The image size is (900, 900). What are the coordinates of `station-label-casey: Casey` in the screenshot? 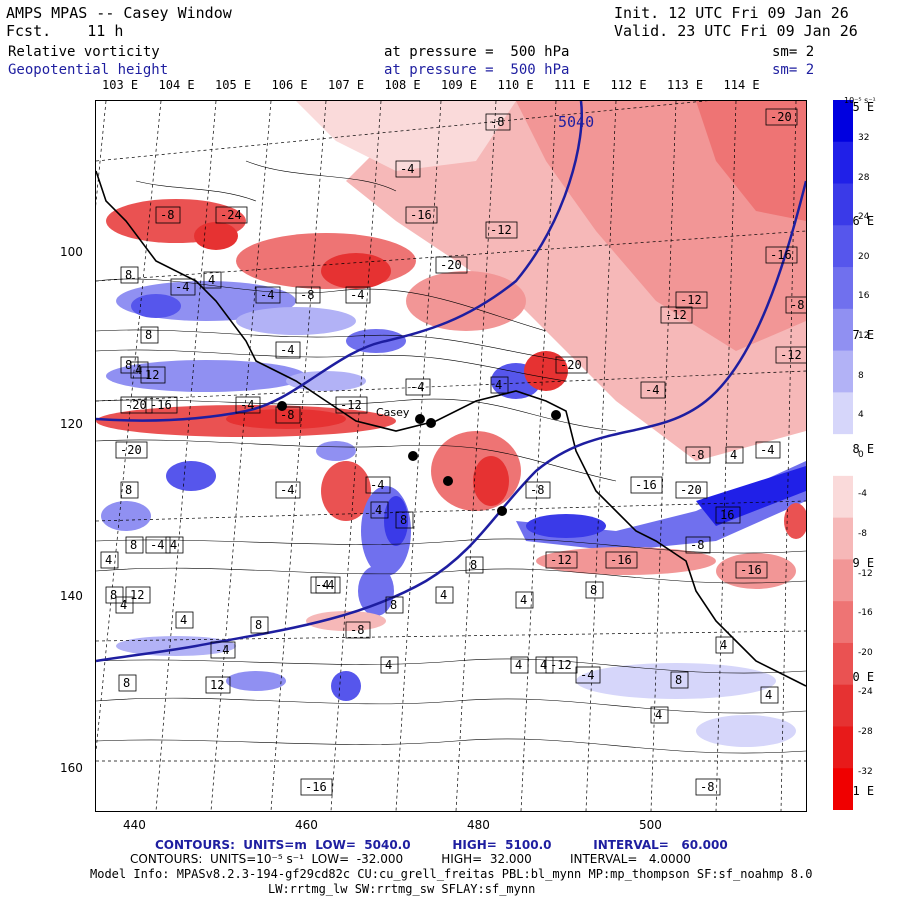 It's located at (393, 412).